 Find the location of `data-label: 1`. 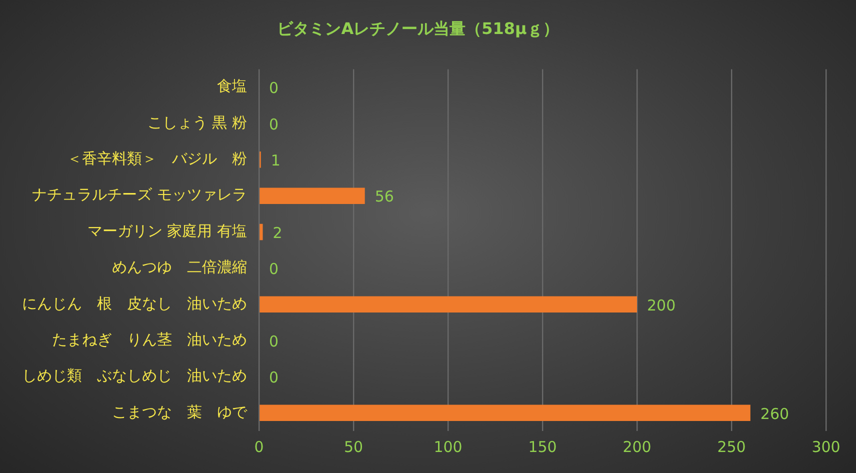

data-label: 1 is located at coordinates (275, 161).